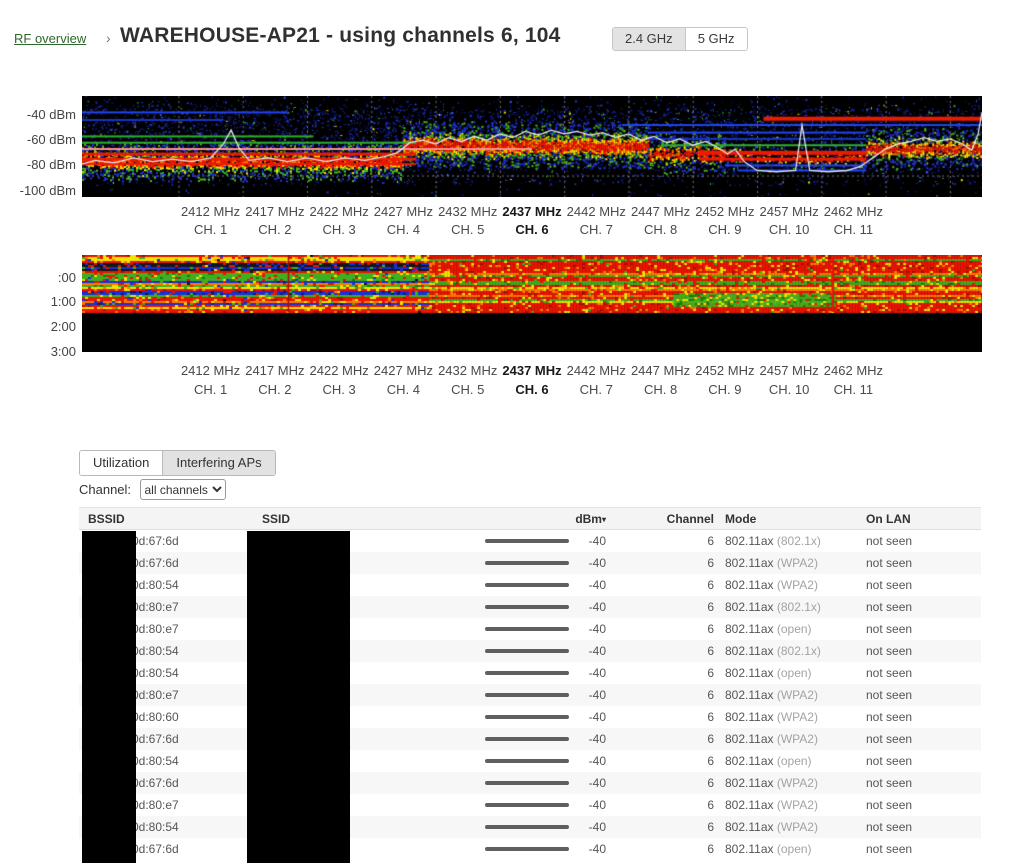 This screenshot has height=863, width=1027. Describe the element at coordinates (276, 519) in the screenshot. I see `column-header-ssid: SSID` at that location.